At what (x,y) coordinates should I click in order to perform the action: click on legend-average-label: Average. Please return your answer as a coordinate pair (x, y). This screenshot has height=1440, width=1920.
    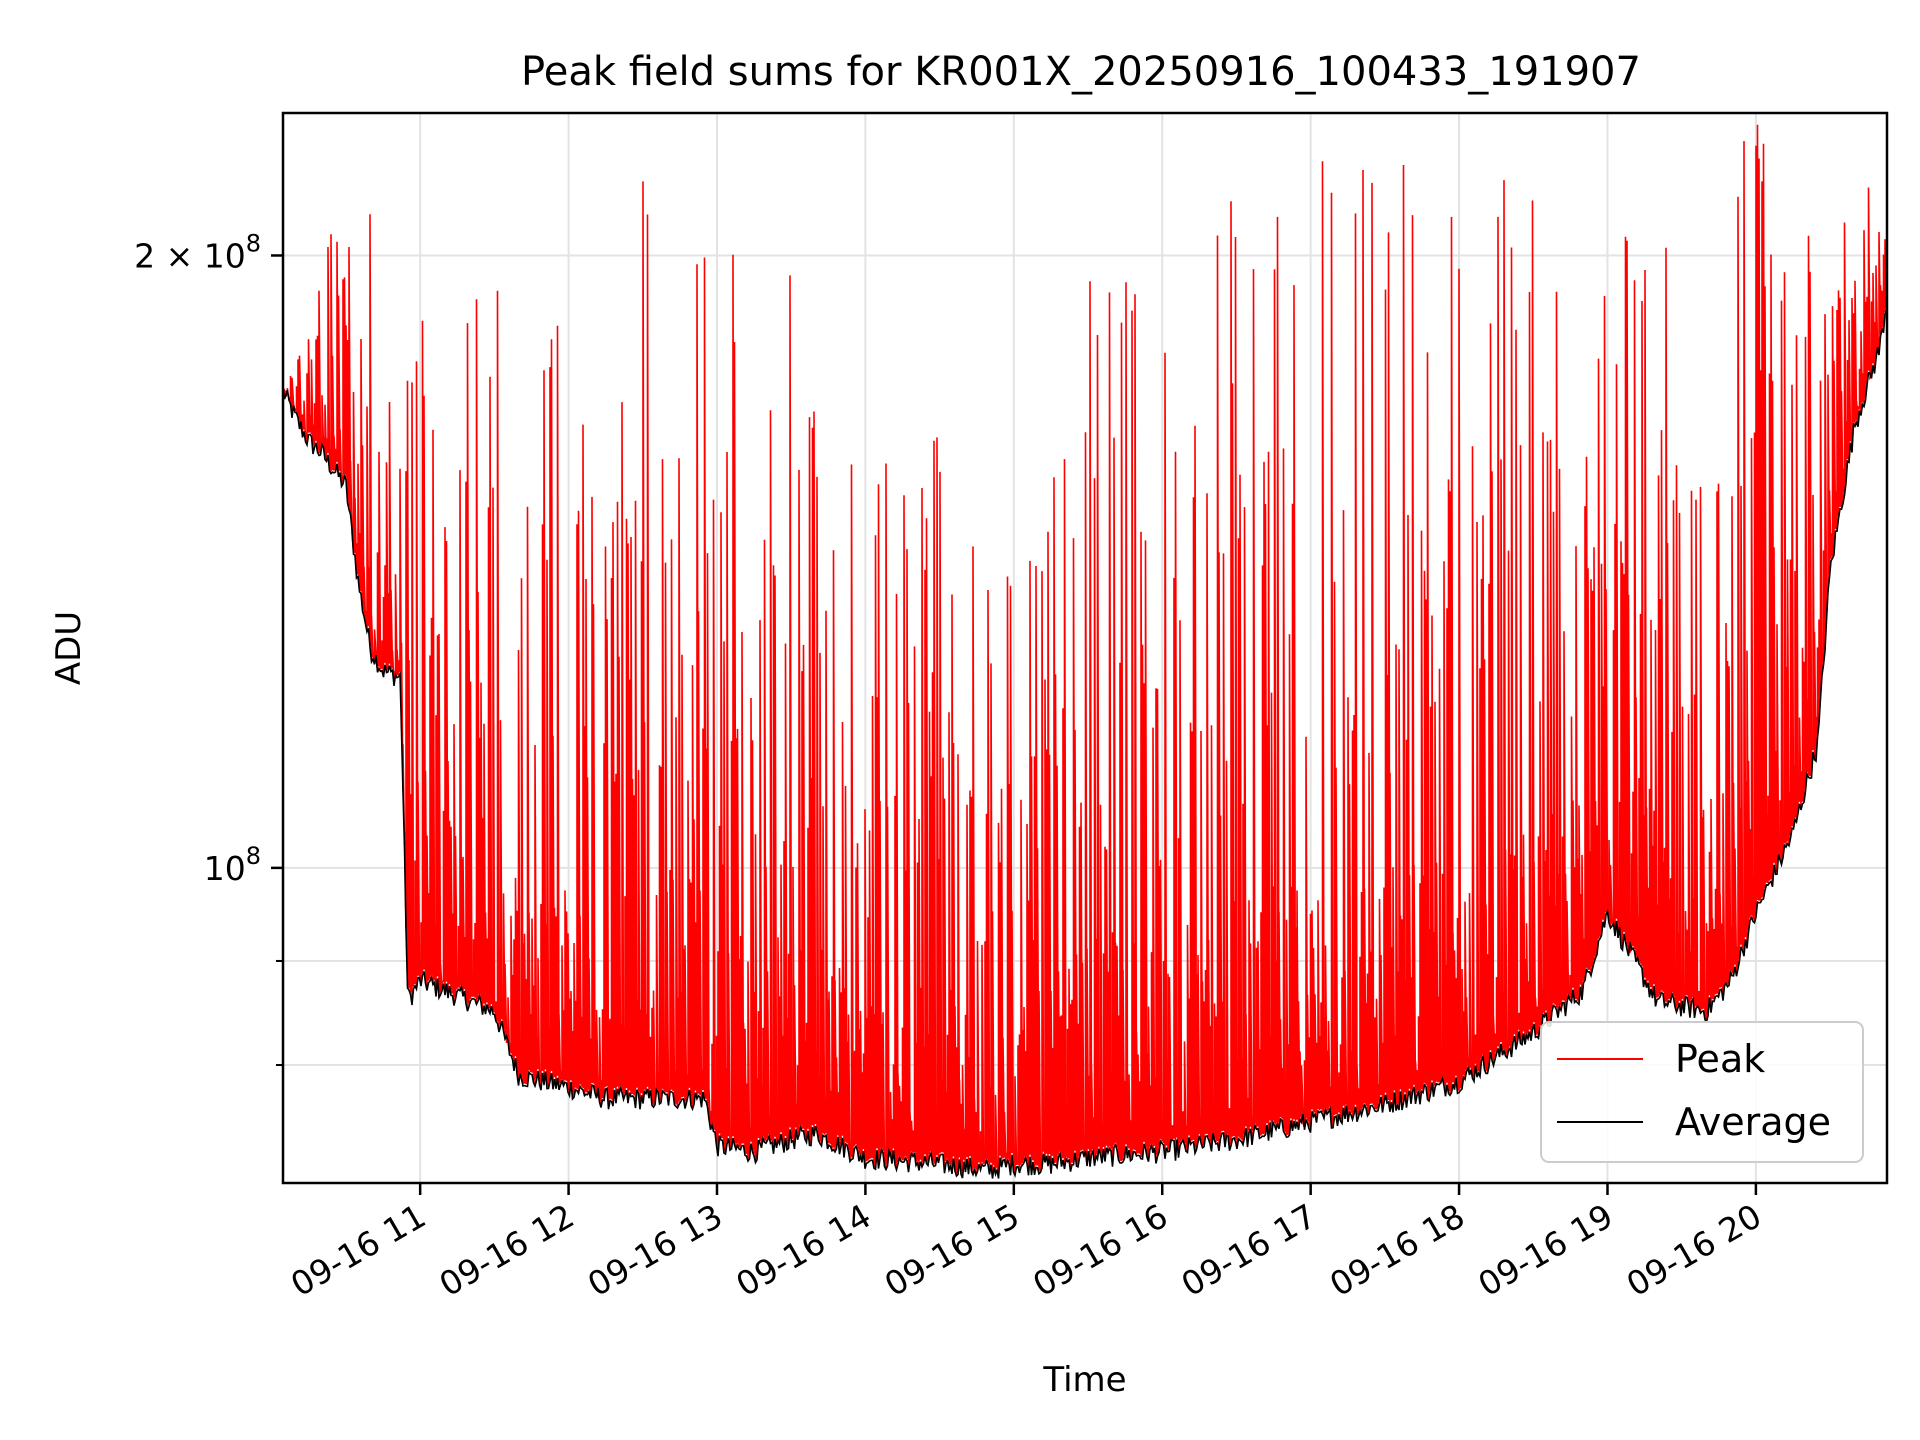
    Looking at the image, I should click on (1753, 1122).